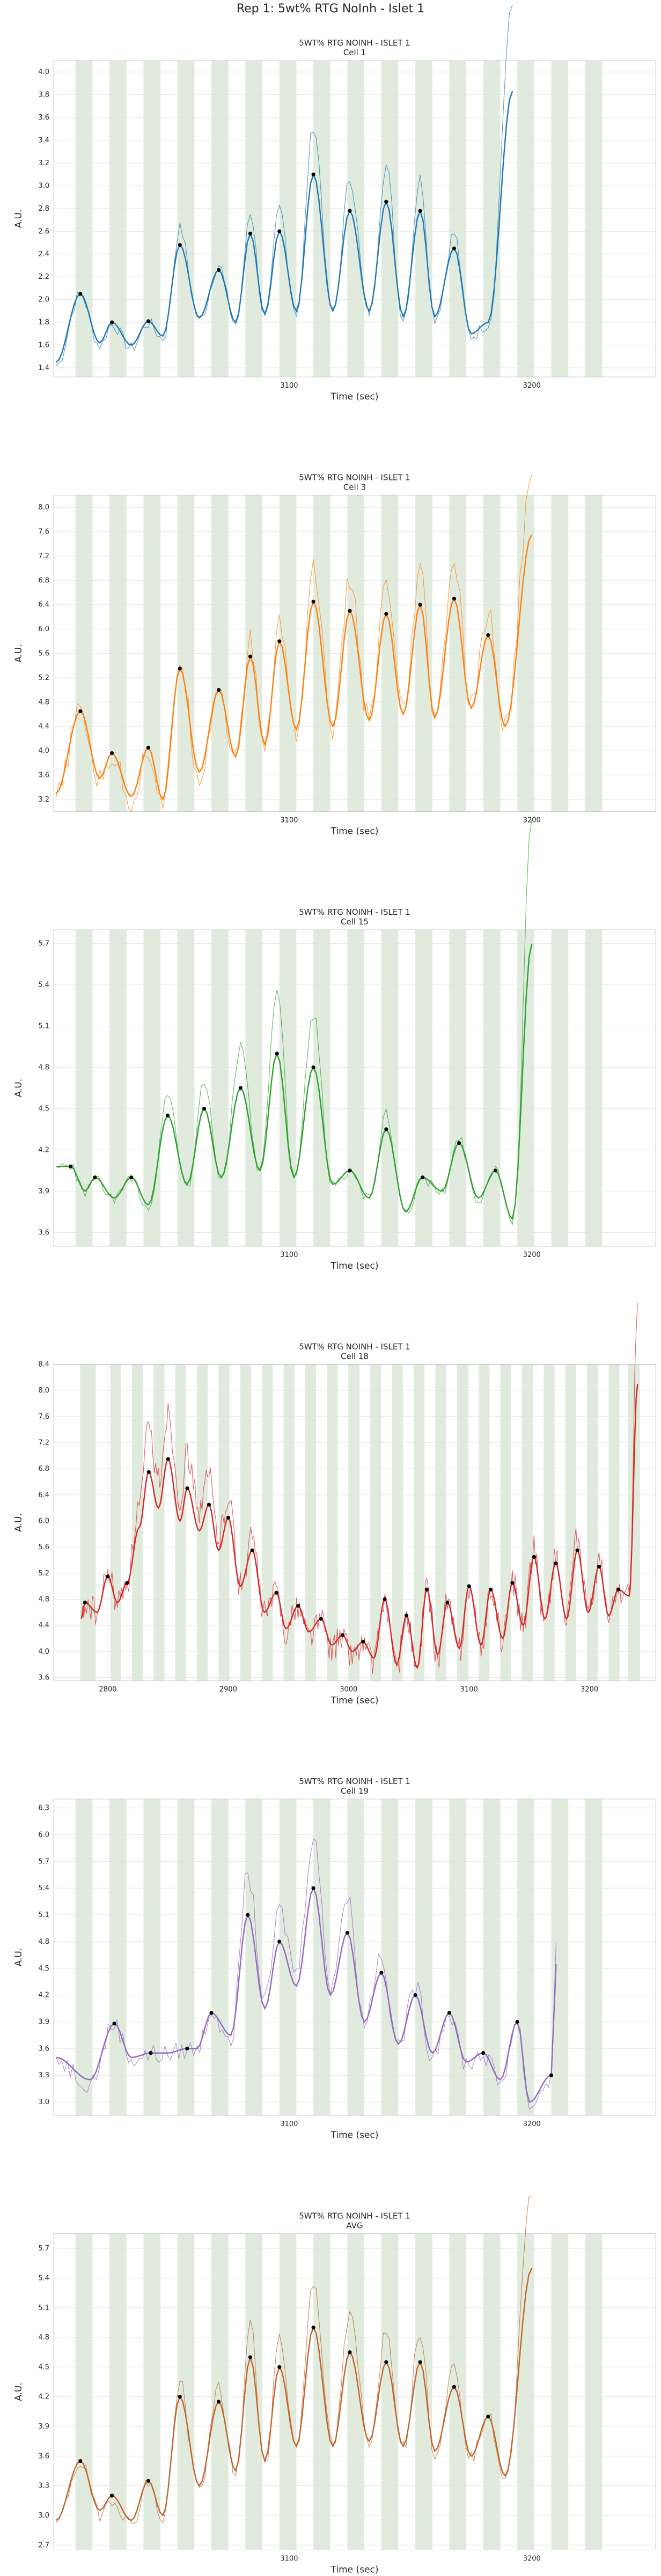 This screenshot has width=661, height=2576. I want to click on x-axis-label: Time (sec), so click(354, 1701).